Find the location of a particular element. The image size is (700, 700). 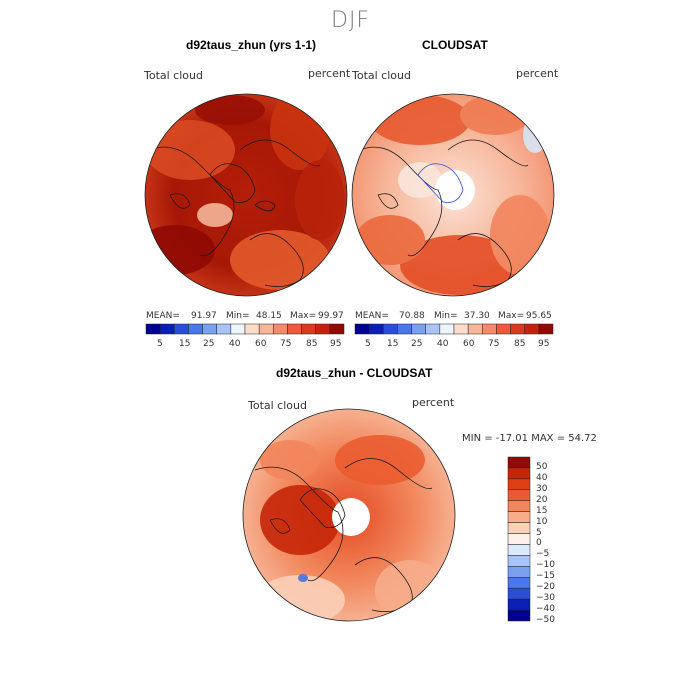

panel1-title: d92taus_zhun (yrs 1-1) is located at coordinates (251, 45).